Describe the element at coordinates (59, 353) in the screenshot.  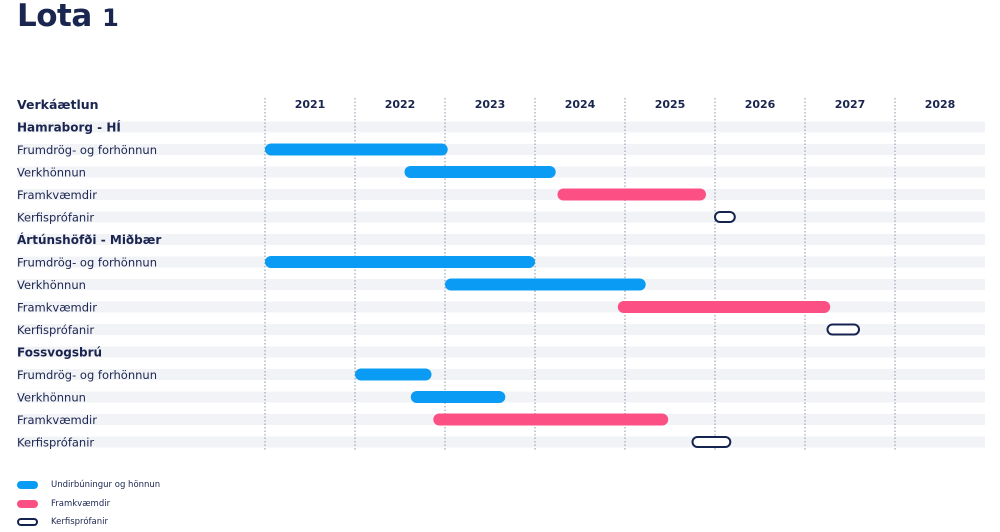
I see `group-label: Fossvogsbrú` at that location.